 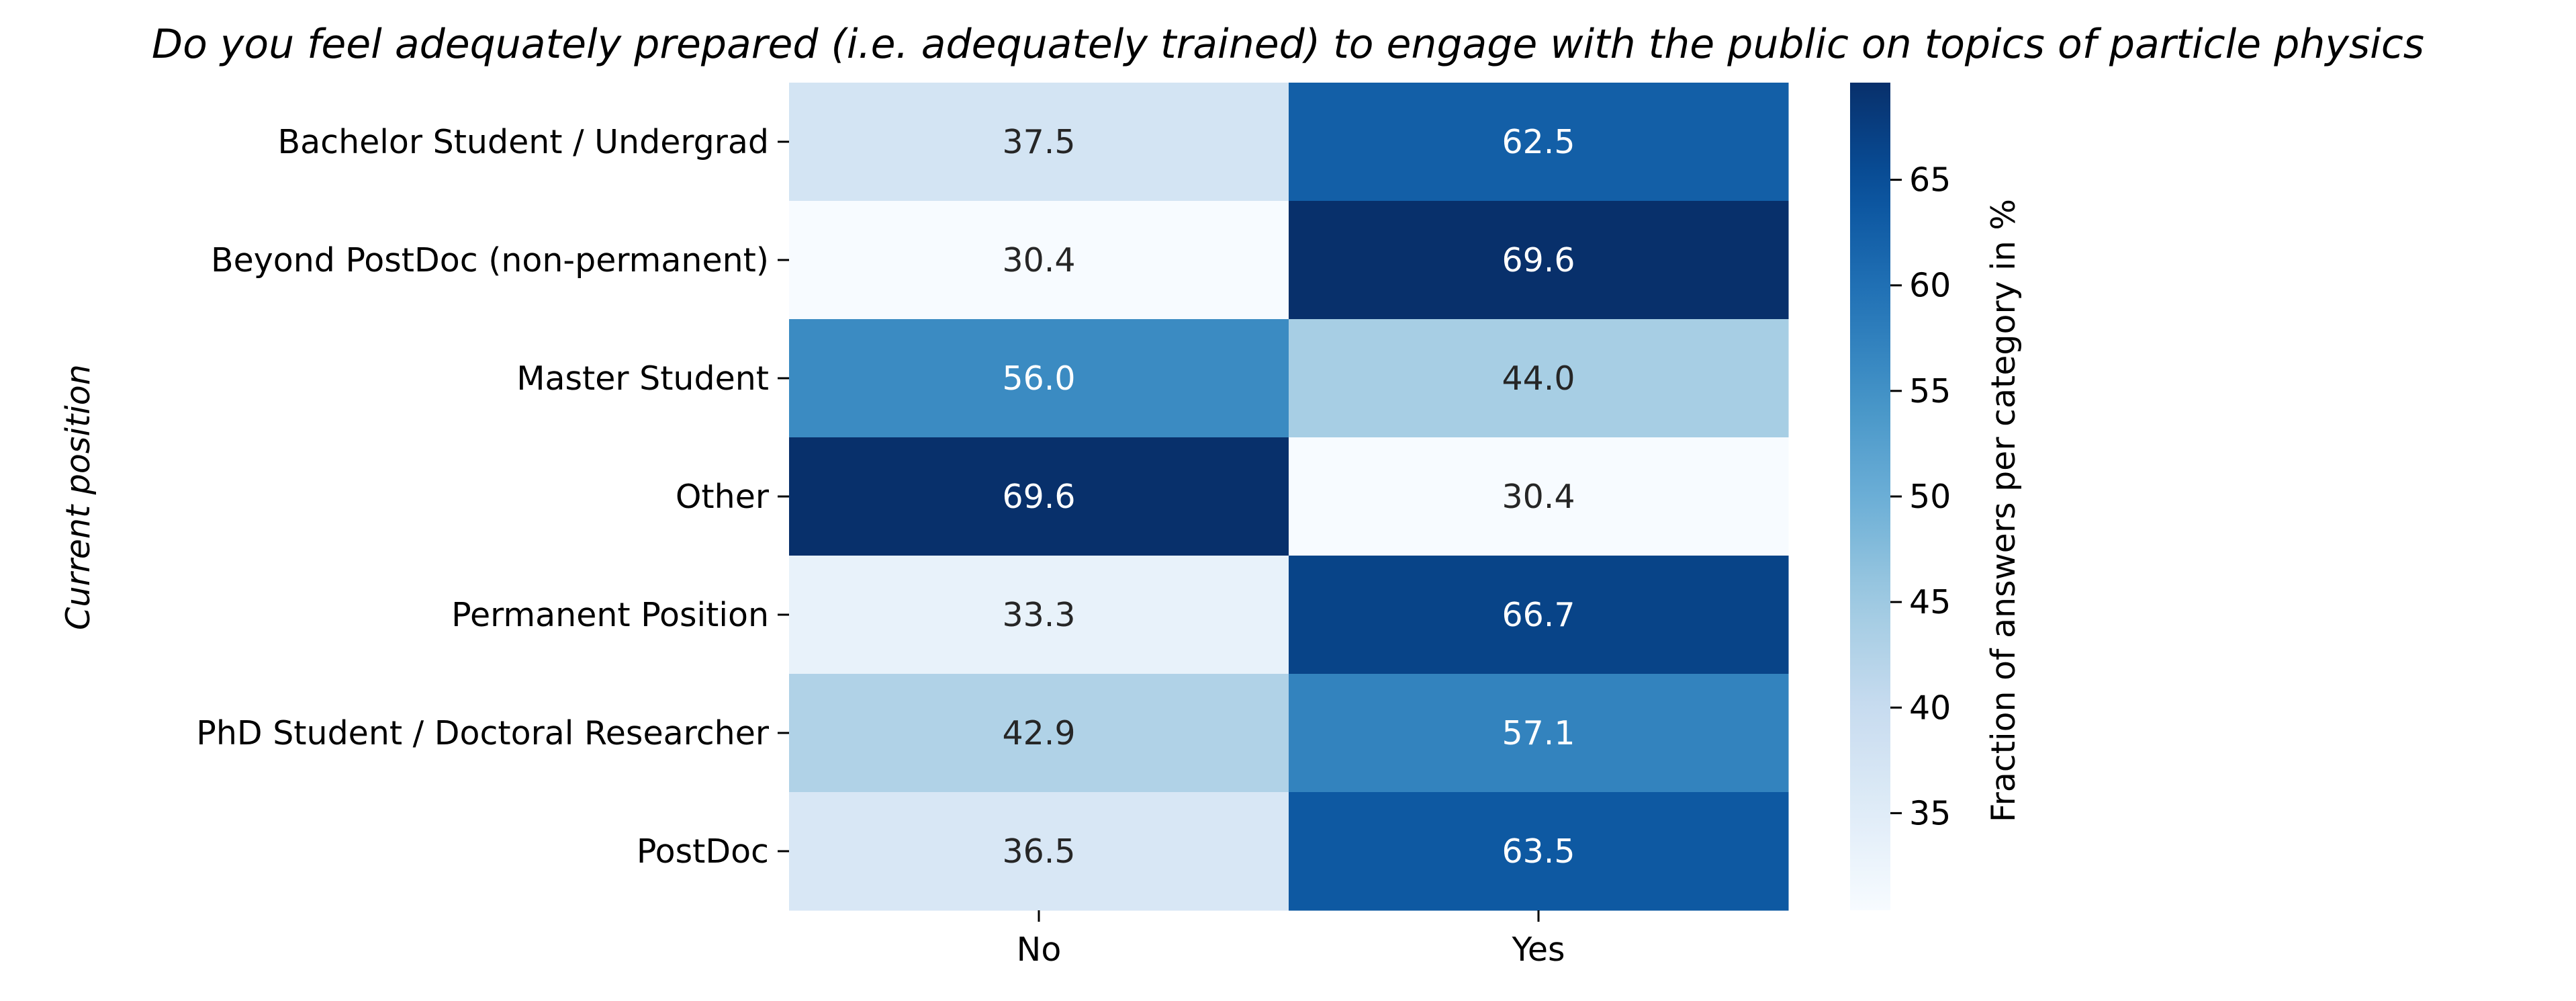 What do you see at coordinates (610, 615) in the screenshot?
I see `y-tick-label: Permanent Position` at bounding box center [610, 615].